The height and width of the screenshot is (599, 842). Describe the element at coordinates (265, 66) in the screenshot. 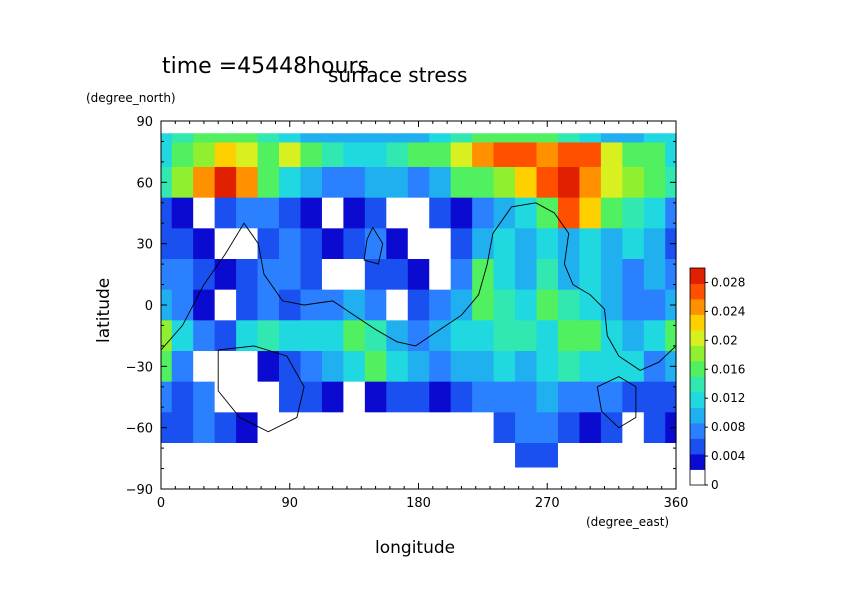

I see `time-title: time =45448hours` at that location.